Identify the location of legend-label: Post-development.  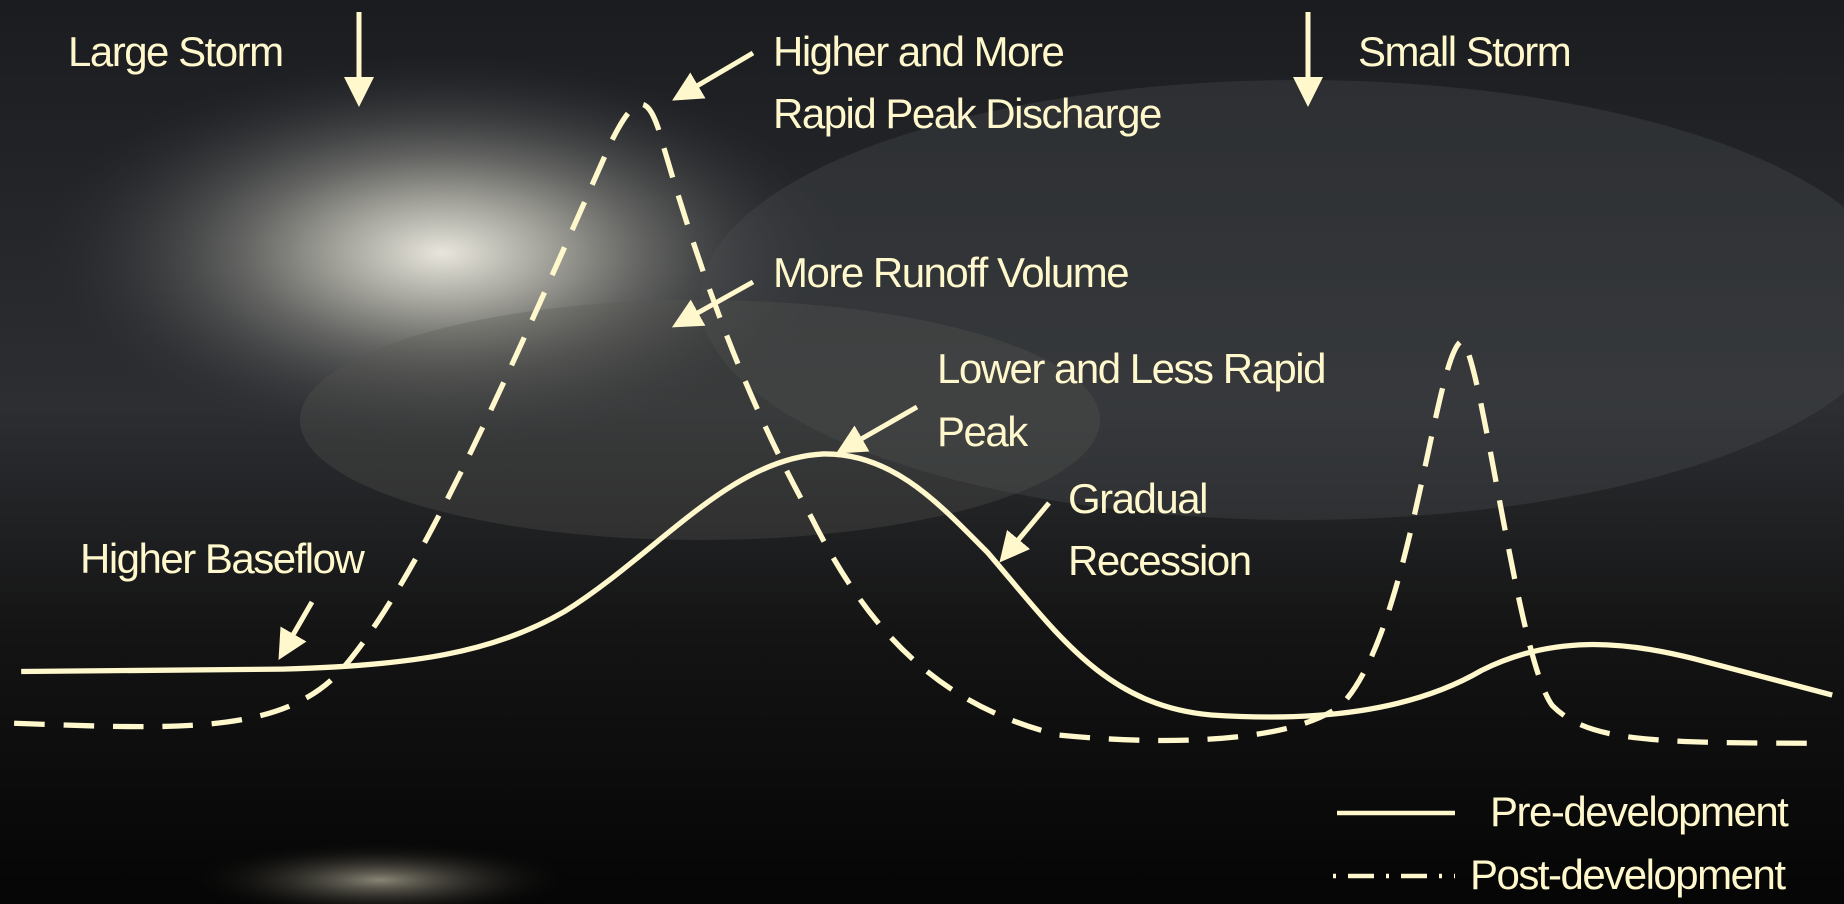
(1628, 874).